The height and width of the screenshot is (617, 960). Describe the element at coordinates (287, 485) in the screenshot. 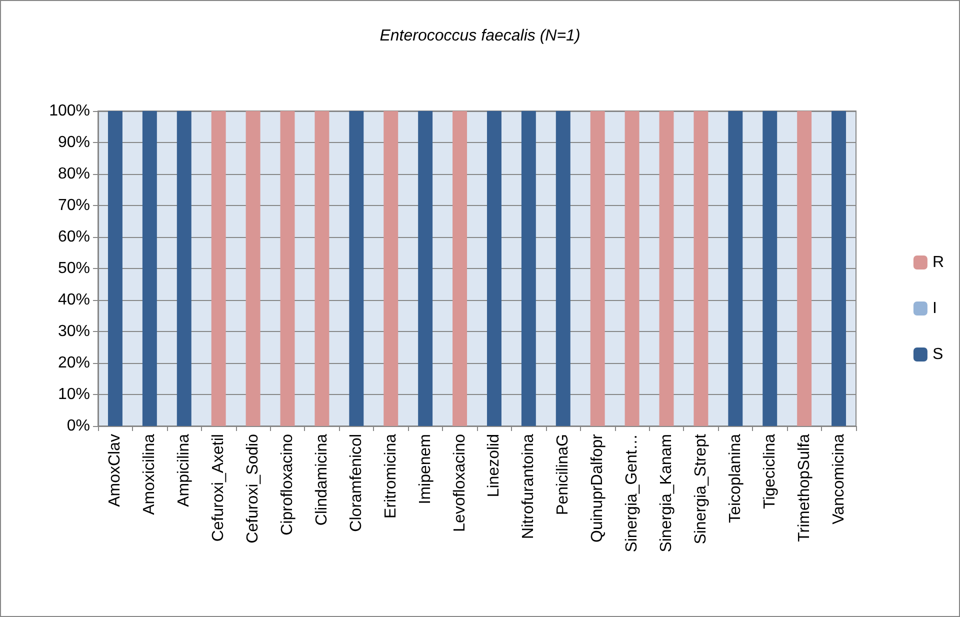

I see `x-tick-label: Ciprofloxacino` at that location.